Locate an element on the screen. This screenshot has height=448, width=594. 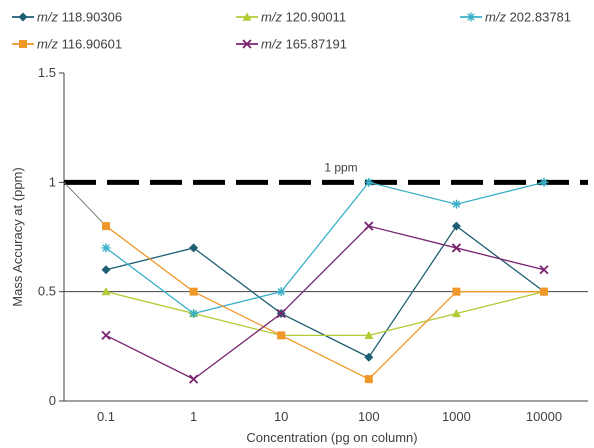
legend-item: m/z 120.90011 is located at coordinates (291, 17).